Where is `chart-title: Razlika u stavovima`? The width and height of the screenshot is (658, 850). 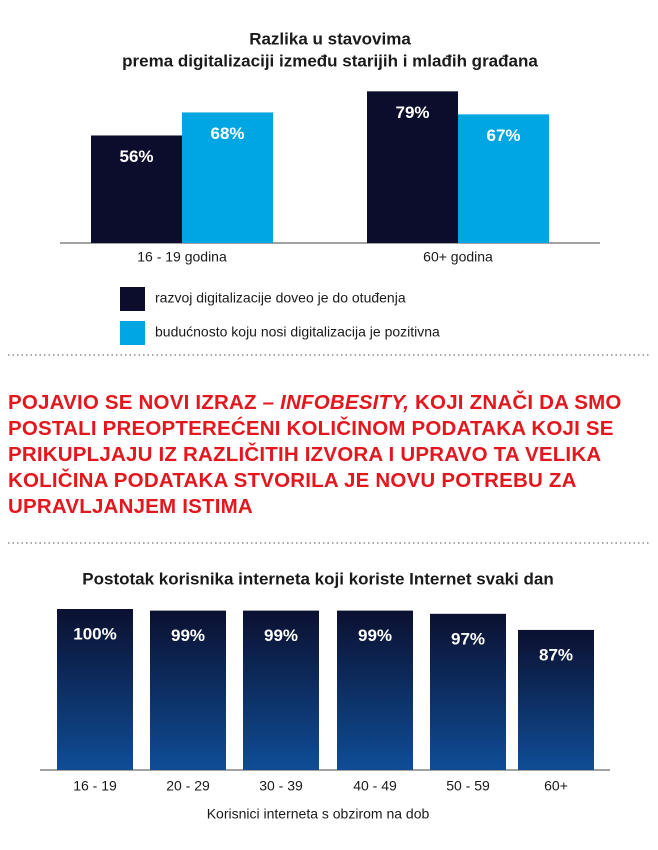
chart-title: Razlika u stavovima is located at coordinates (330, 38).